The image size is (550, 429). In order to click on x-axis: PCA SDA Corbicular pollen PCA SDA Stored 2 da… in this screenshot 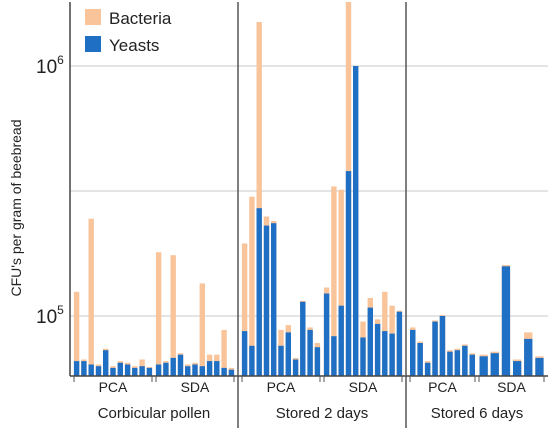, I will do `click(309, 399)`.